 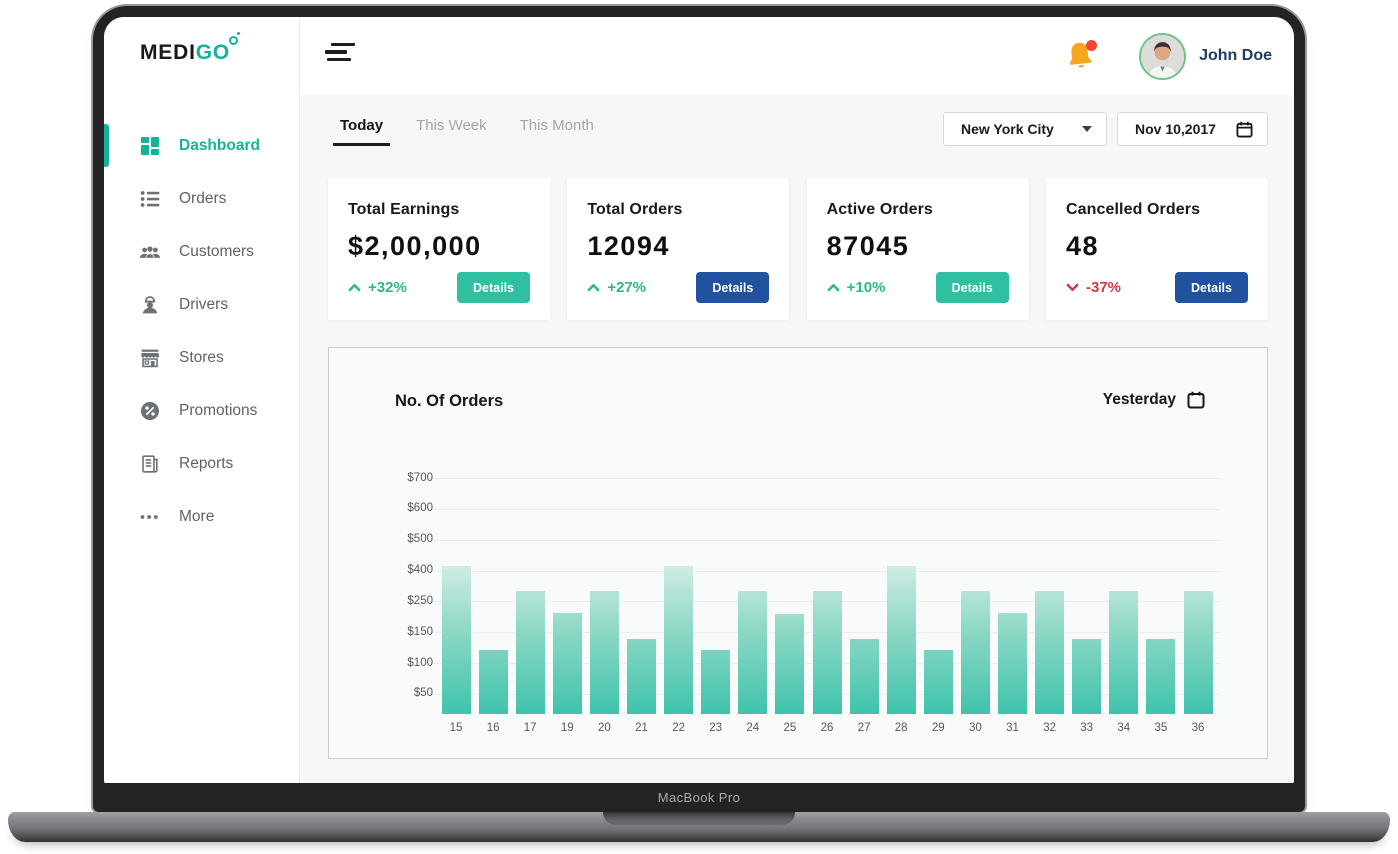 What do you see at coordinates (918, 287) in the screenshot?
I see `stat-card-footer: +10% Details` at bounding box center [918, 287].